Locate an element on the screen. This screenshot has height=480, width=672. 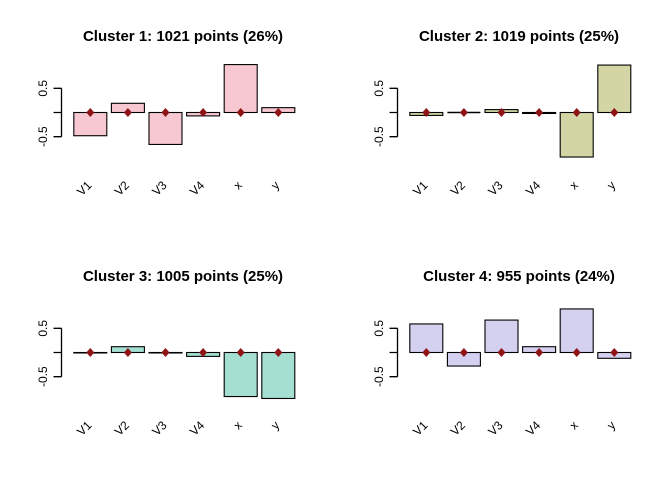
barplot-cluster-4: 0.5 -0.5 V1 V2 V3 V4 x y is located at coordinates (502, 373).